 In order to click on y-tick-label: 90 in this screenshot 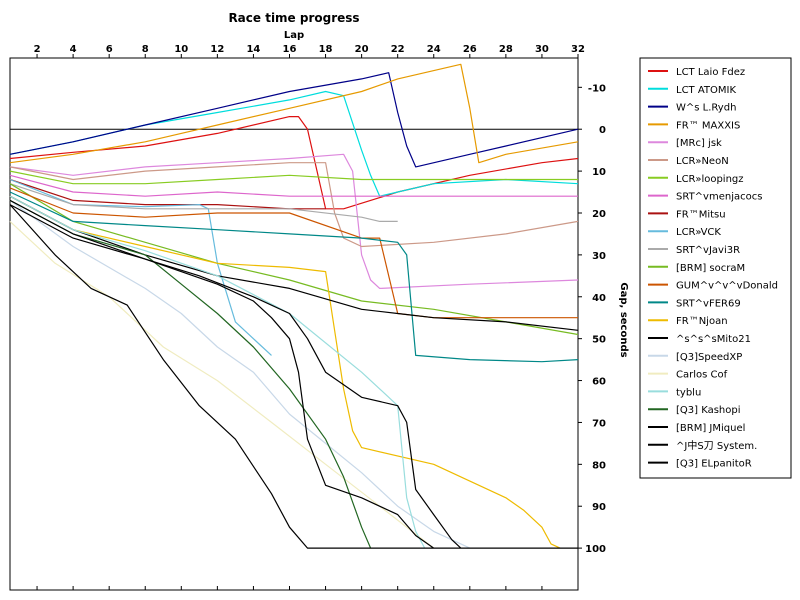, I will do `click(599, 507)`.